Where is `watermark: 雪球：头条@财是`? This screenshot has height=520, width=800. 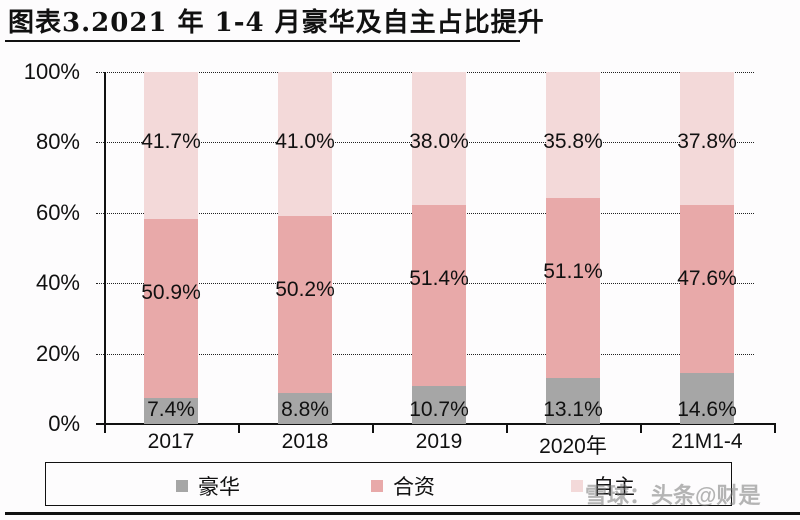
watermark: 雪球：头条@财是 is located at coordinates (673, 495).